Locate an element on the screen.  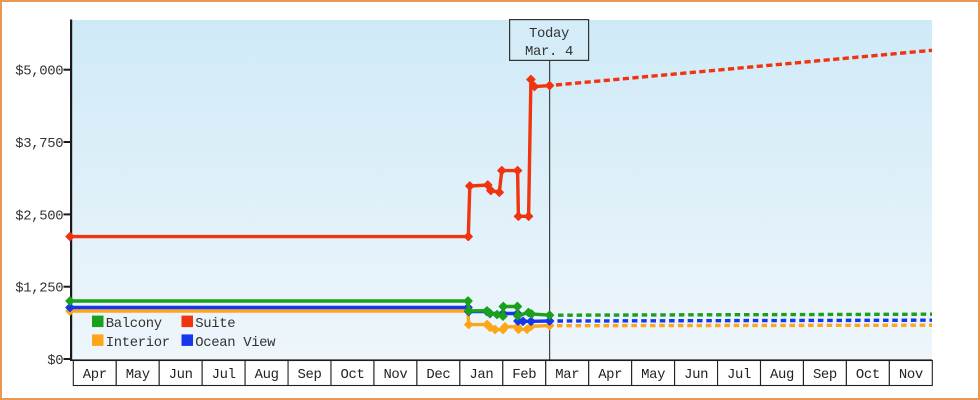
svg-text: Suite is located at coordinates (215, 324).